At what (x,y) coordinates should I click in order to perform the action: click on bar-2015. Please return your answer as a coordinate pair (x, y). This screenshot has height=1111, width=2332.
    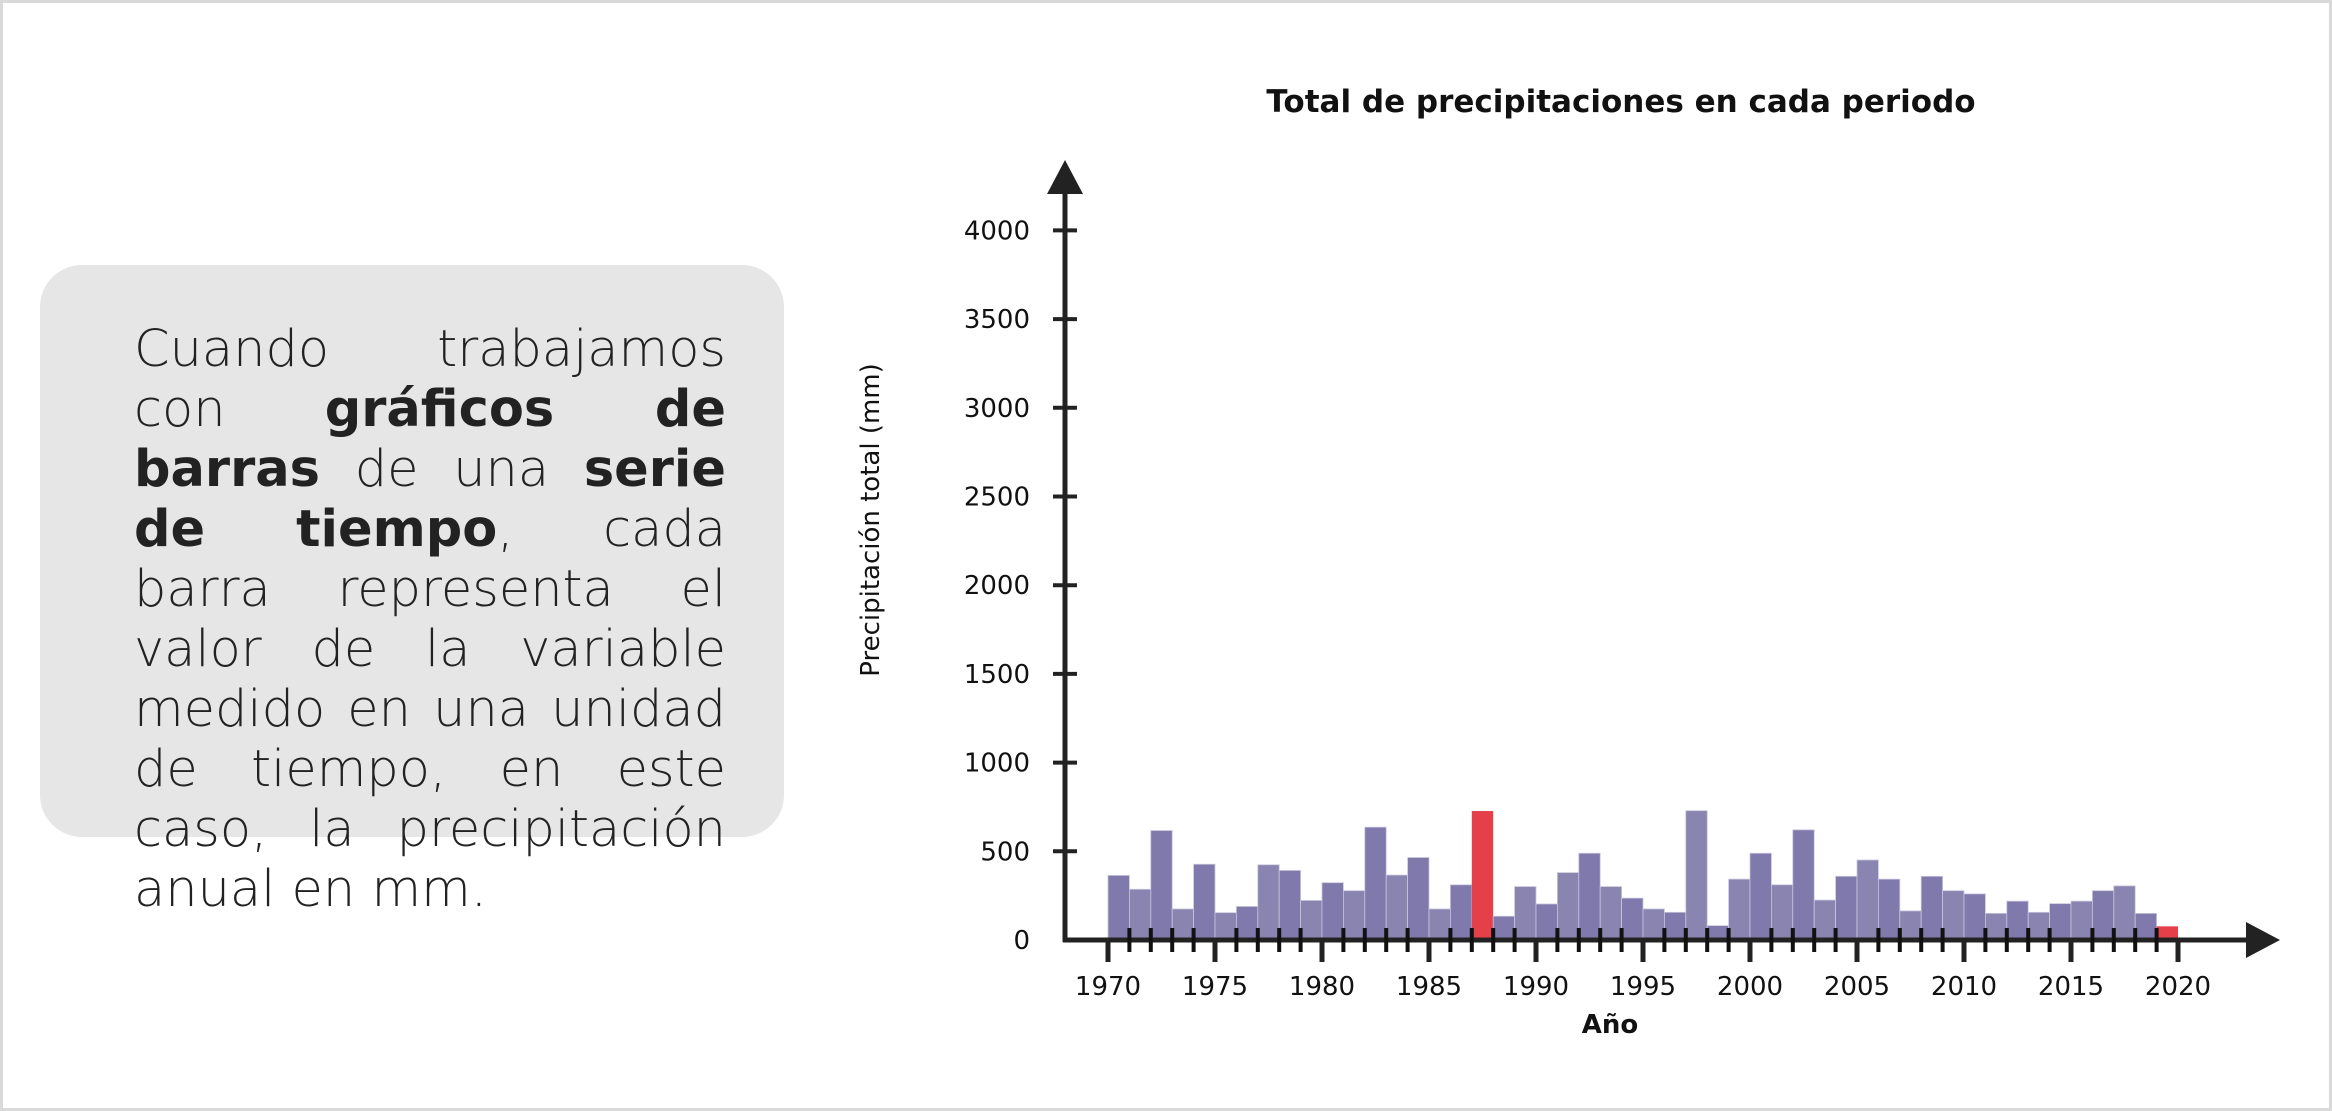
    Looking at the image, I should click on (2081, 920).